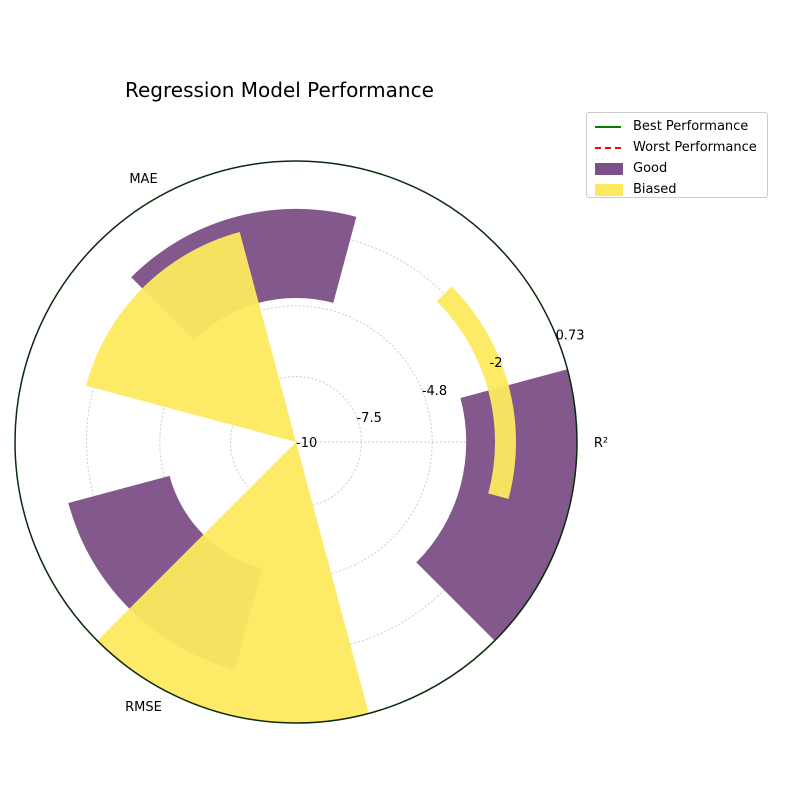 The width and height of the screenshot is (800, 800). What do you see at coordinates (609, 168) in the screenshot?
I see `good-swatch` at bounding box center [609, 168].